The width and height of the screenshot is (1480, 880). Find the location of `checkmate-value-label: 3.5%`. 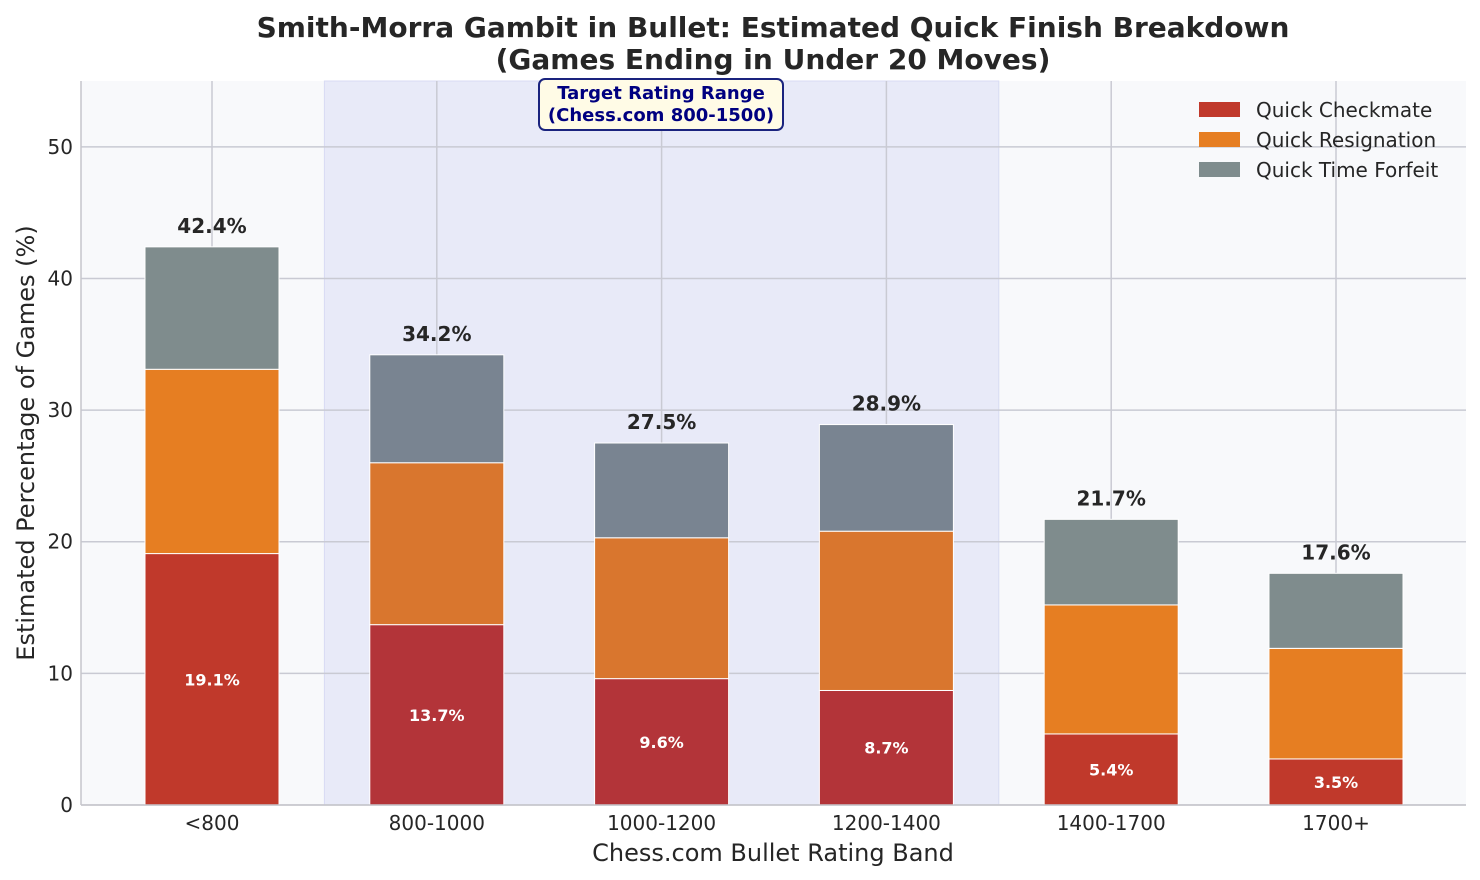

checkmate-value-label: 3.5% is located at coordinates (1336, 782).